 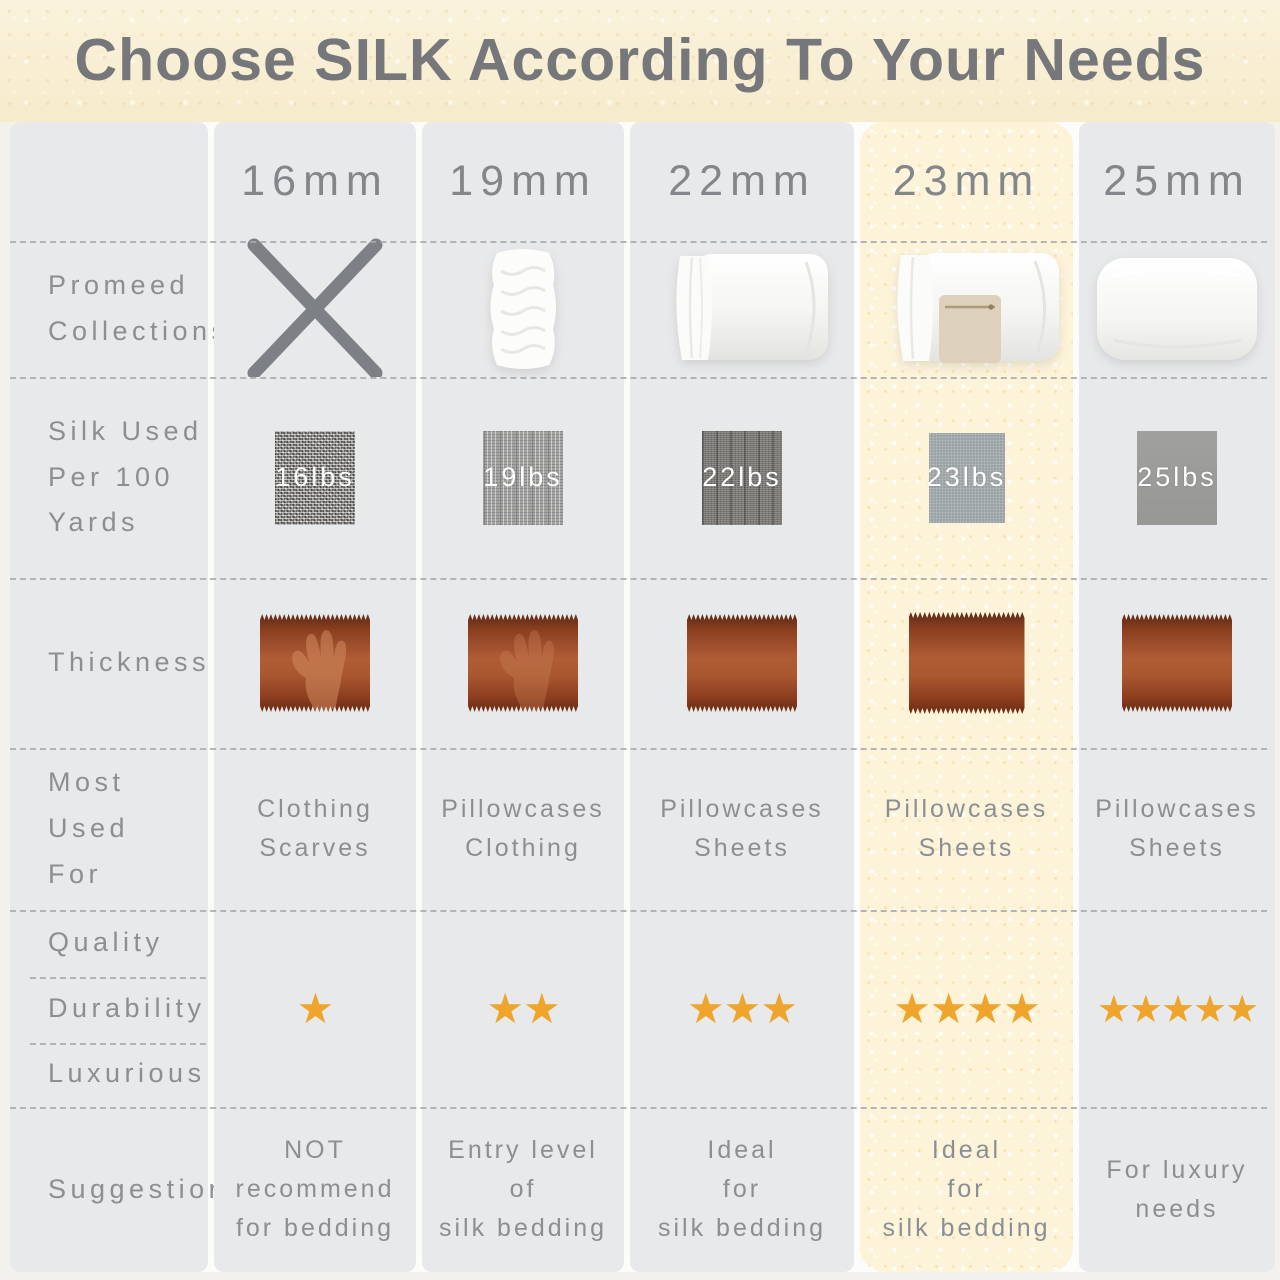 What do you see at coordinates (106, 941) in the screenshot?
I see `row-label-quality: Quality` at bounding box center [106, 941].